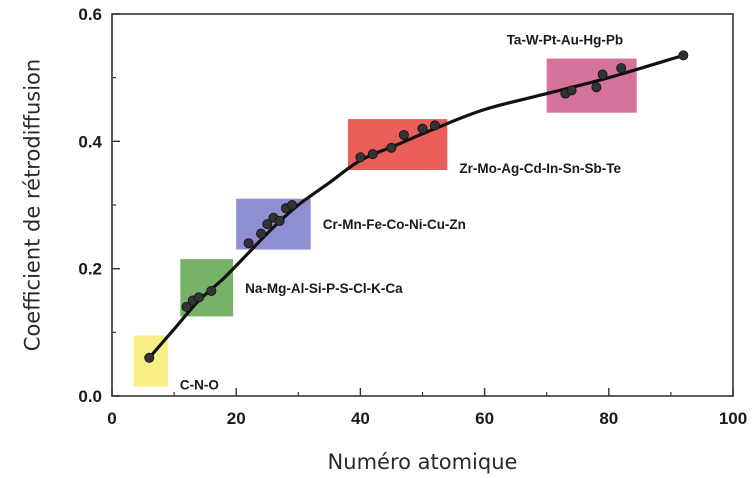 This screenshot has height=478, width=752. I want to click on x-tick-label: 80, so click(608, 418).